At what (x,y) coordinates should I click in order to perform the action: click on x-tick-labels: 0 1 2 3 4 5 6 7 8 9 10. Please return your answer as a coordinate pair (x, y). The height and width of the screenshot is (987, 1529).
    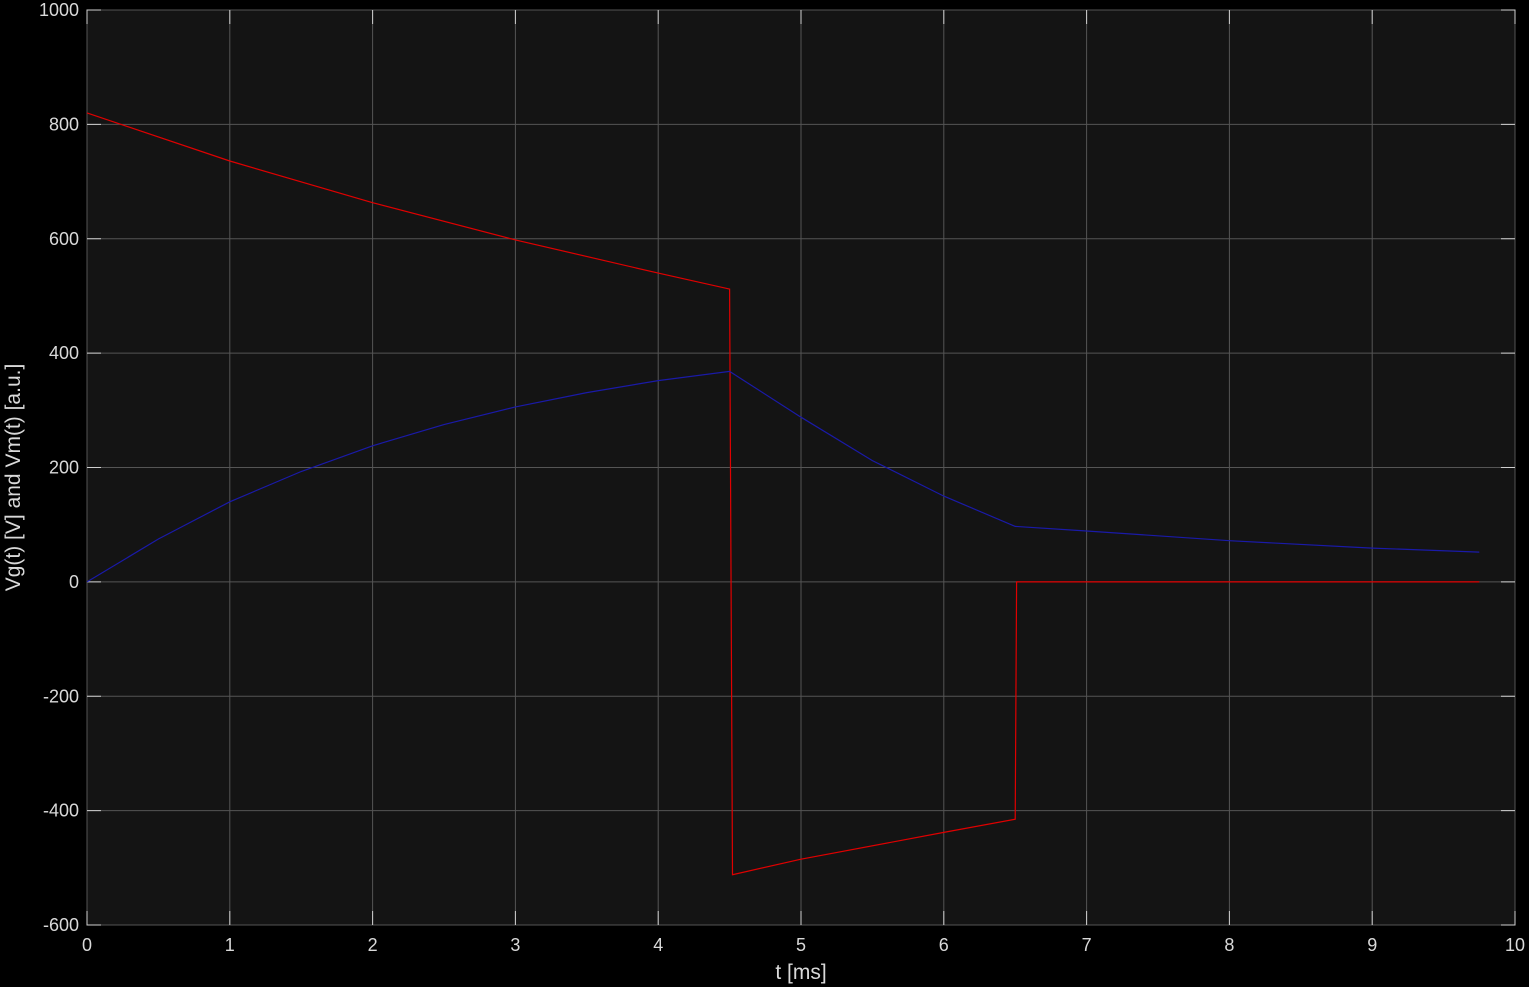
    Looking at the image, I should click on (803, 945).